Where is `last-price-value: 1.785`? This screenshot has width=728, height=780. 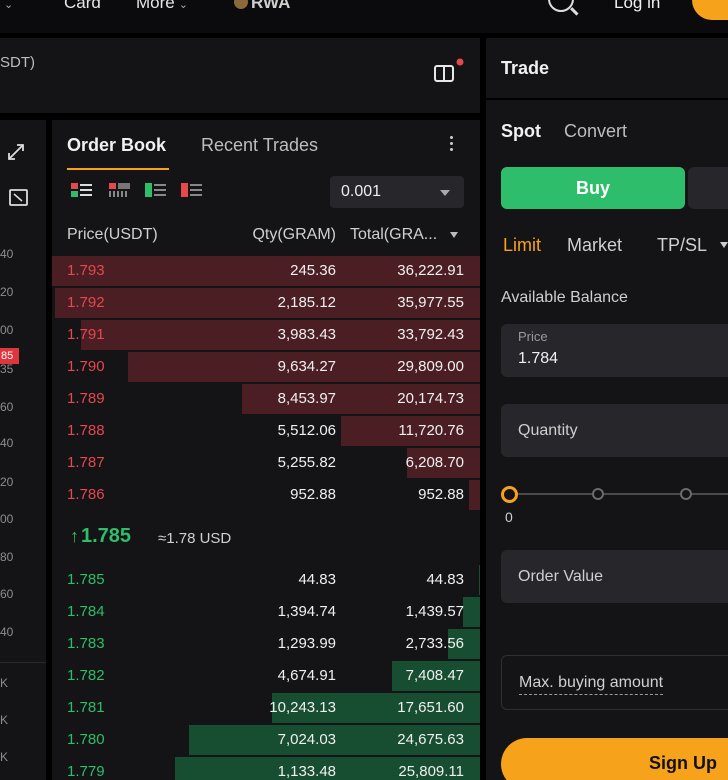
last-price-value: 1.785 is located at coordinates (106, 536).